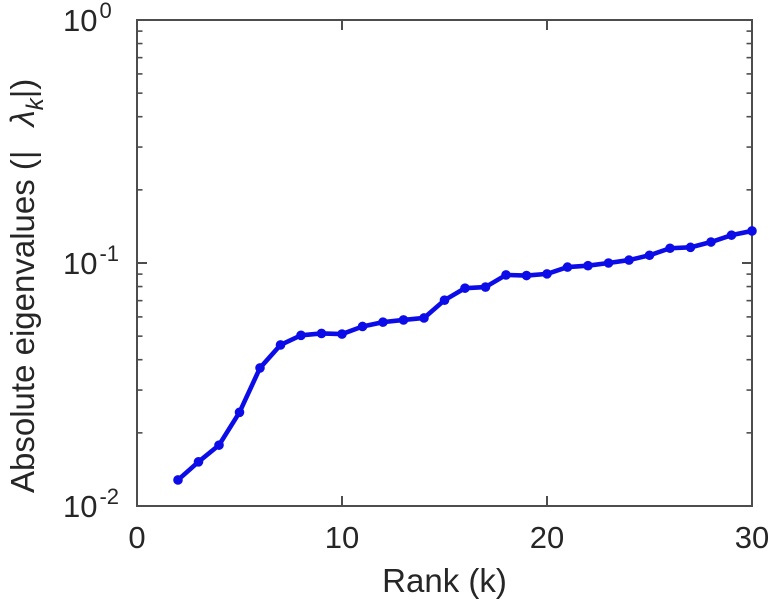 The width and height of the screenshot is (772, 600). I want to click on x-axis-label: Rank (k), so click(444, 580).